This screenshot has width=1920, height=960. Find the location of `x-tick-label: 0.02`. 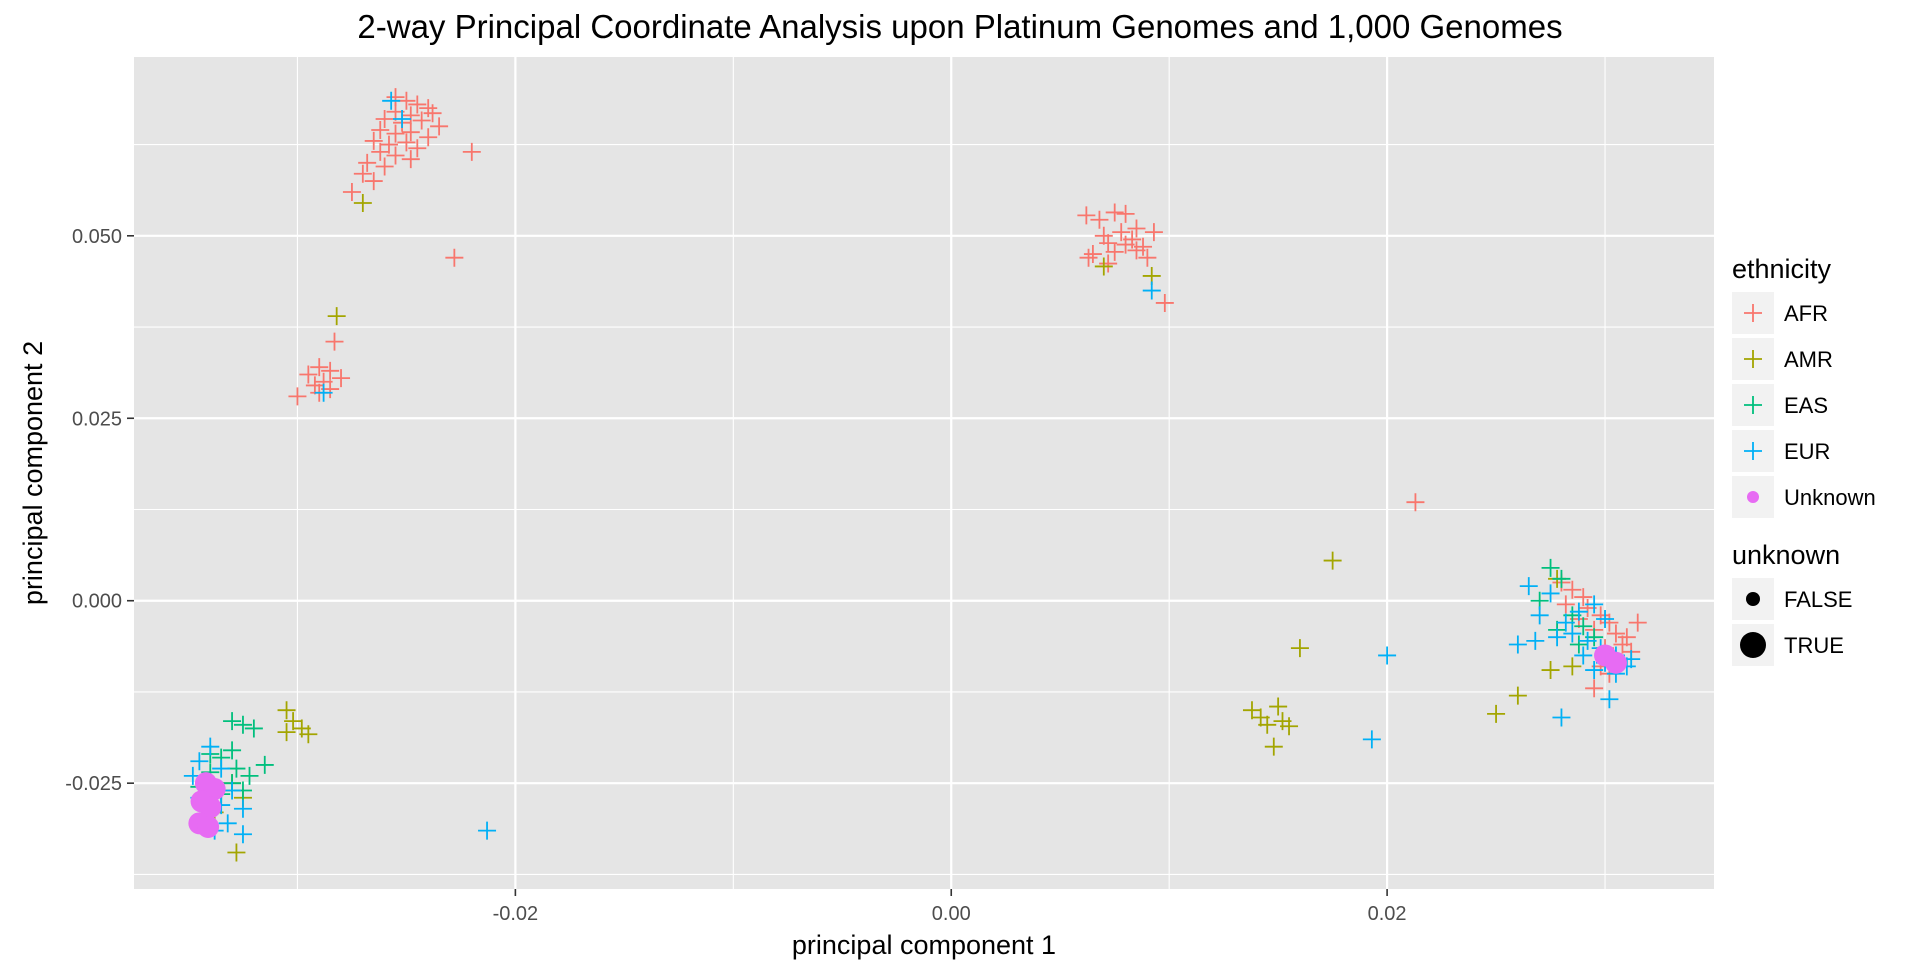

x-tick-label: 0.02 is located at coordinates (1387, 914).